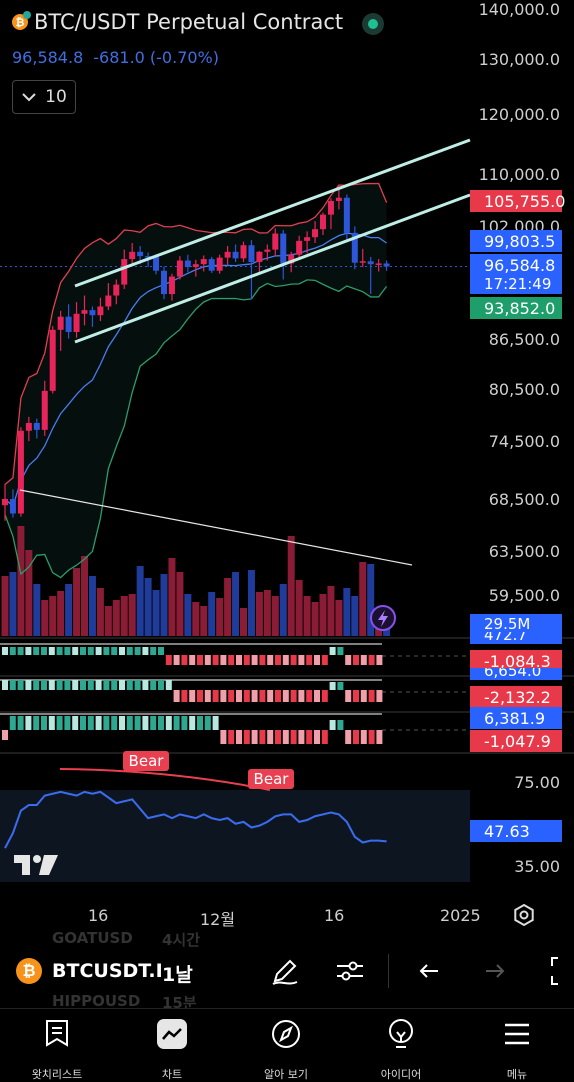 This screenshot has height=1082, width=574. What do you see at coordinates (516, 638) in the screenshot?
I see `indicator1-top-tag: 472.7` at bounding box center [516, 638].